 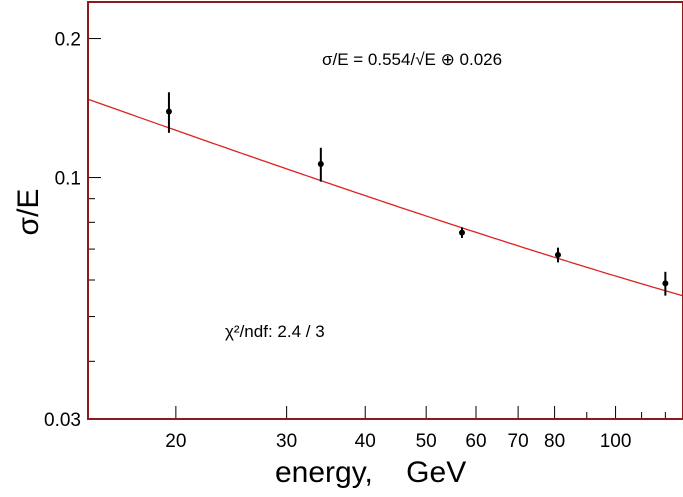 I want to click on y-tick-label: 0.2, so click(x=68, y=40).